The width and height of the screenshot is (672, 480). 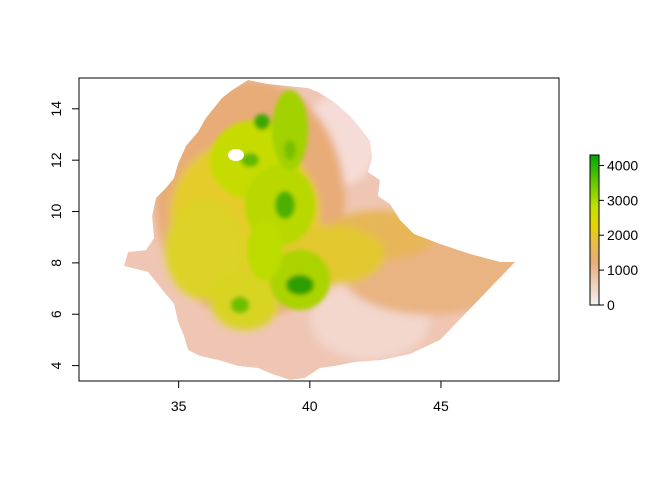 I want to click on y-axis: 4 6 8 10 12 14, so click(x=64, y=235).